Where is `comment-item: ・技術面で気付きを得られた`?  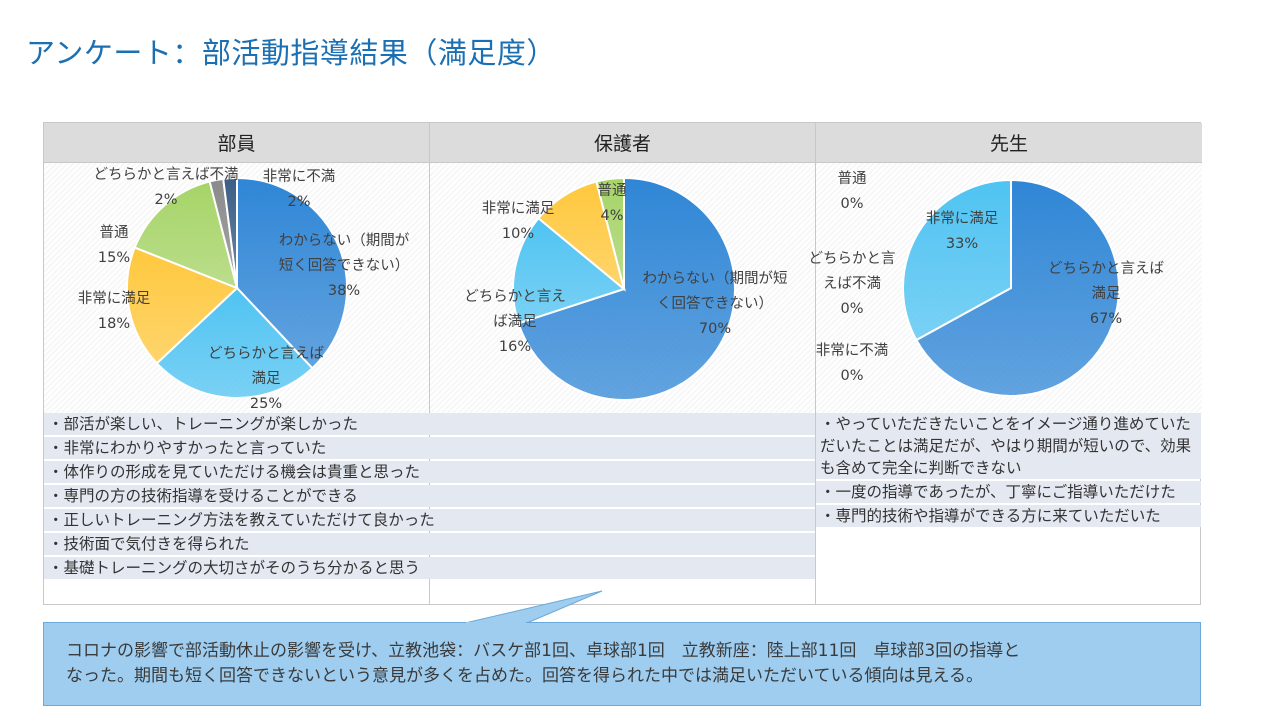 comment-item: ・技術面で気付きを得られた is located at coordinates (429, 544).